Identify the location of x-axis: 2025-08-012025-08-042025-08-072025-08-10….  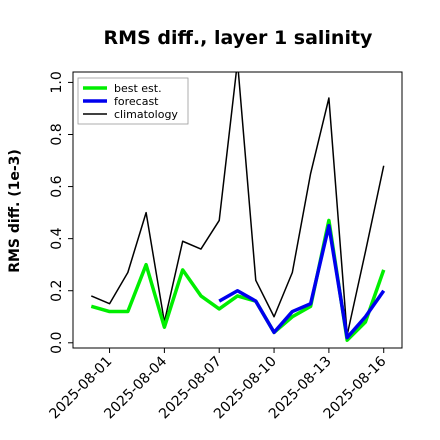
(218, 385).